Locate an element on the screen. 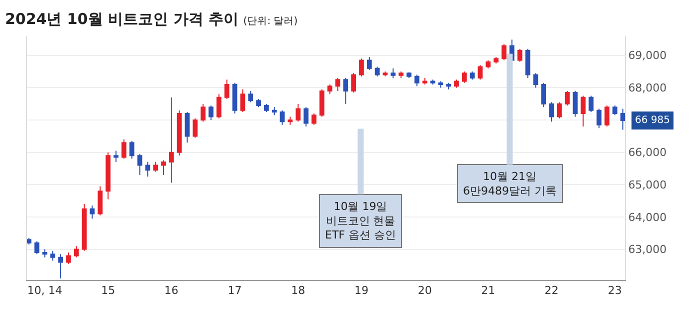  annotation: 10월 19일 비트코인 현물 ETF 옵션 승인 is located at coordinates (360, 221).